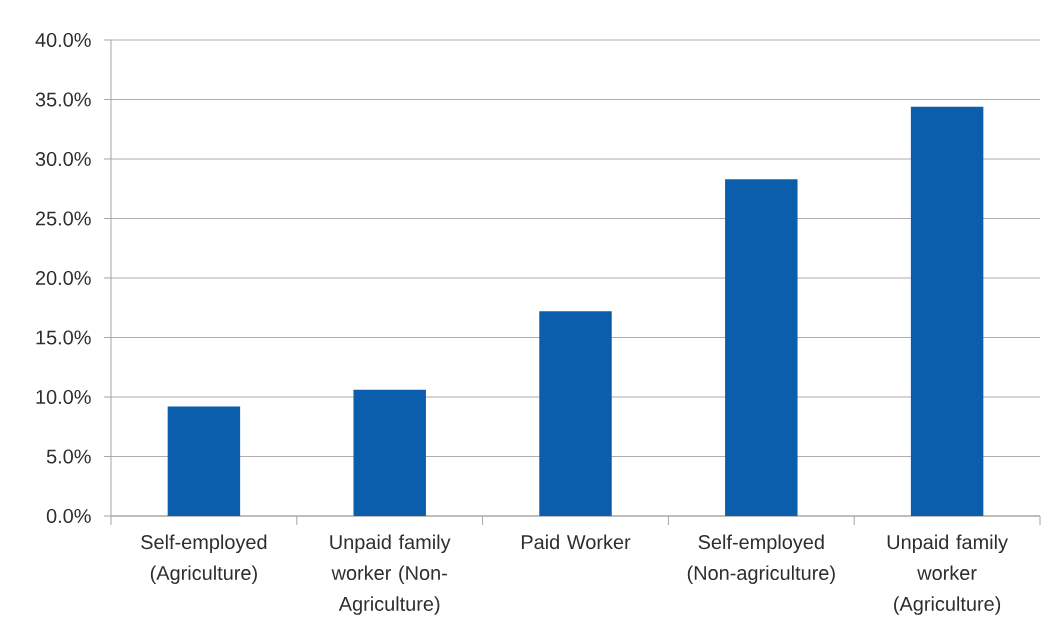 Image resolution: width=1053 pixels, height=634 pixels. What do you see at coordinates (68, 456) in the screenshot?
I see `y-tick-label: 5.0%` at bounding box center [68, 456].